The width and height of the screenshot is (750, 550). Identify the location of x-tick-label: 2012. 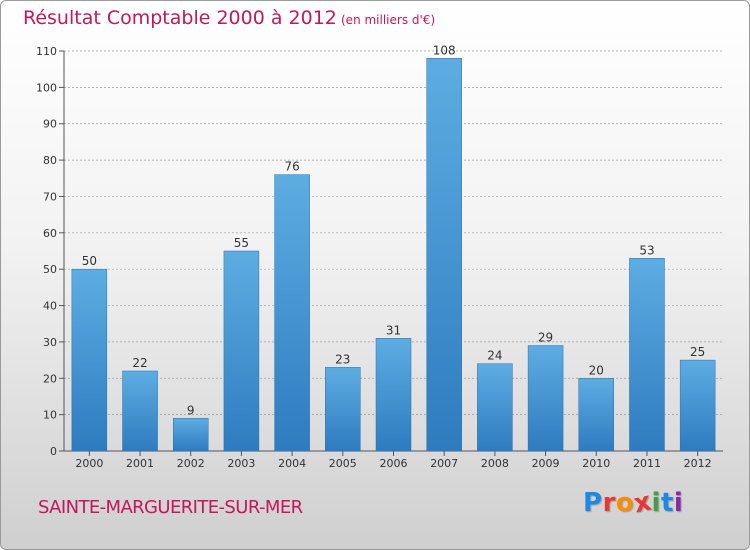
(698, 463).